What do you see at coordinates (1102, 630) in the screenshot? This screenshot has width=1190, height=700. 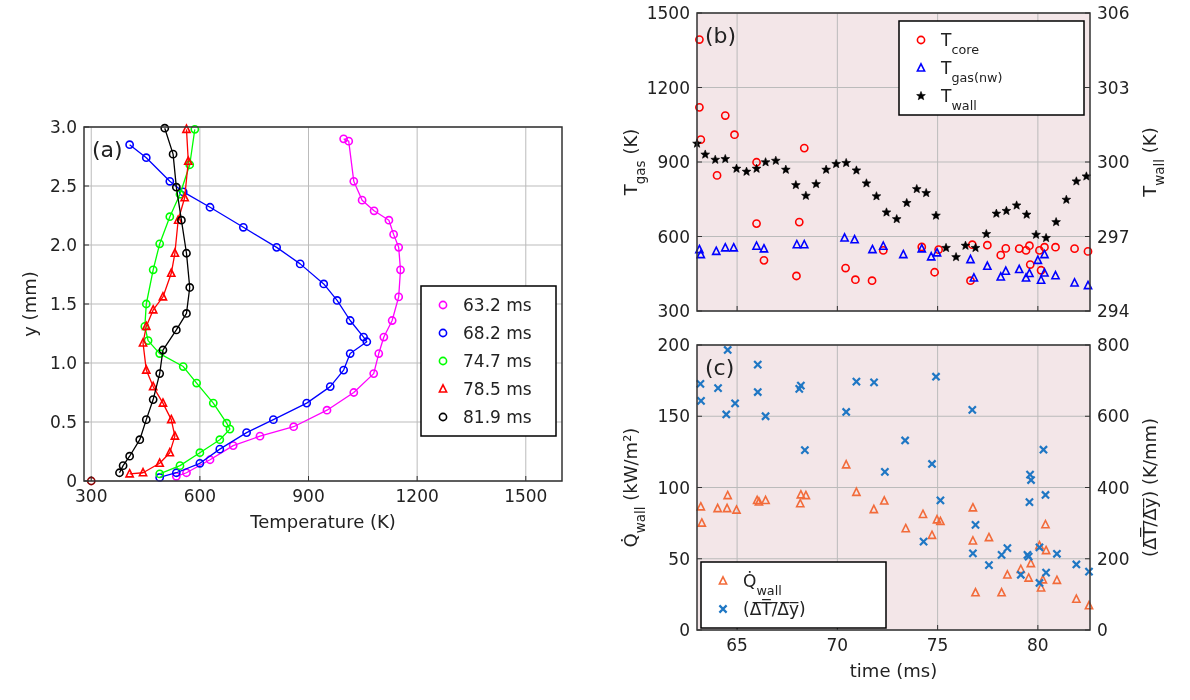 I see `y2-tick-label: 0` at bounding box center [1102, 630].